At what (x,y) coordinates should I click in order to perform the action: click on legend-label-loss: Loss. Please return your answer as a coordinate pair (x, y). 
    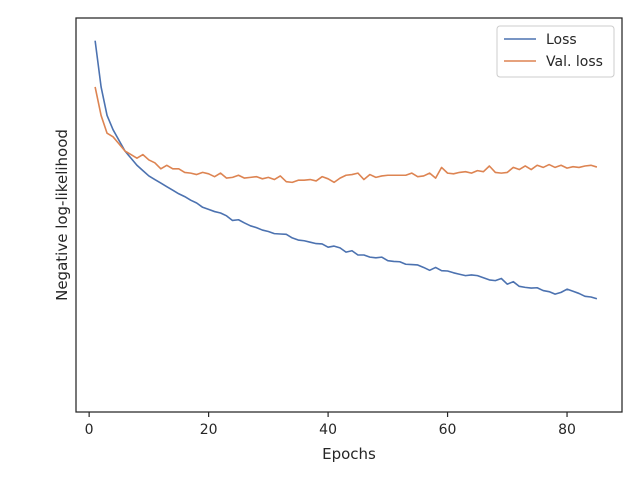
    Looking at the image, I should click on (561, 40).